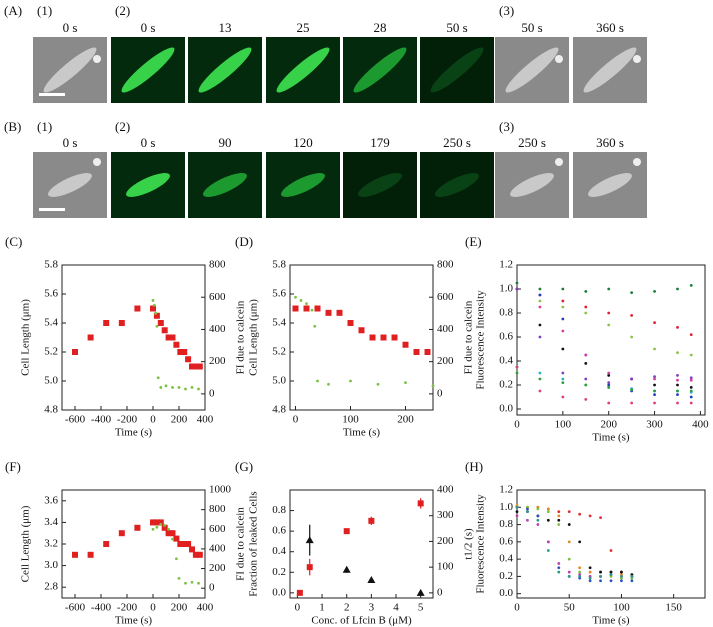 This screenshot has height=627, width=713. Describe the element at coordinates (75, 420) in the screenshot. I see `x-tick-label: -600` at that location.